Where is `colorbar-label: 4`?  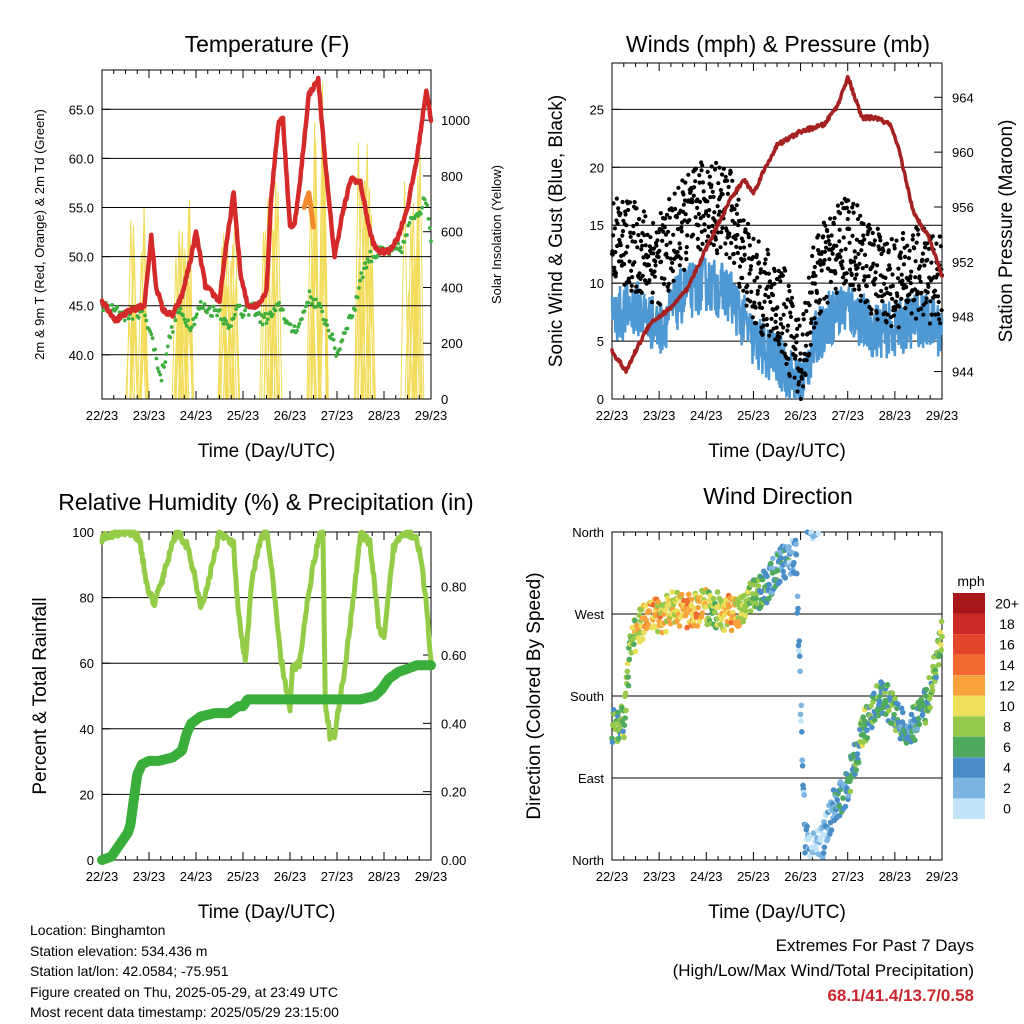
colorbar-label: 4 is located at coordinates (1007, 768).